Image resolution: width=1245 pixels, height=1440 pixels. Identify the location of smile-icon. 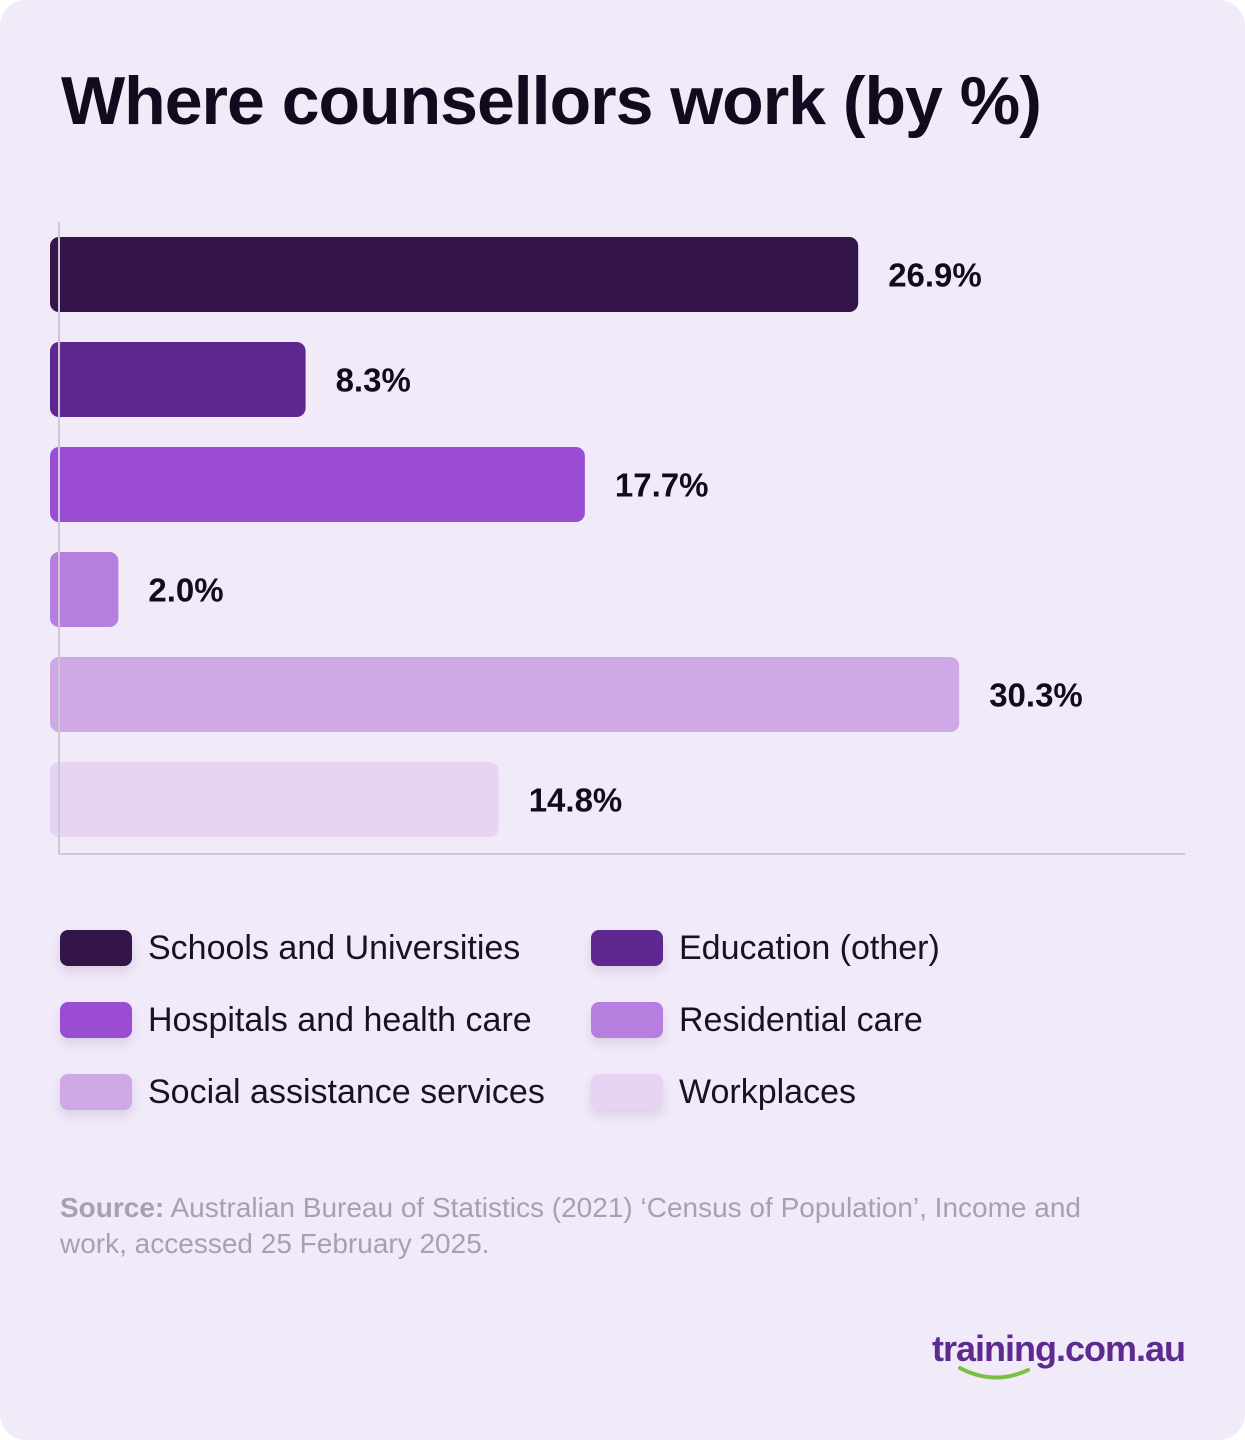
(993, 1373).